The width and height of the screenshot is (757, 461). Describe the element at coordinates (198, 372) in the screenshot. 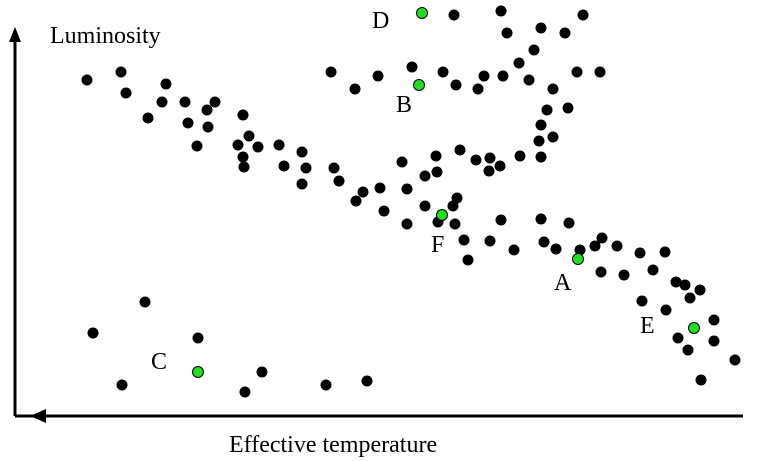

I see `star-C` at that location.